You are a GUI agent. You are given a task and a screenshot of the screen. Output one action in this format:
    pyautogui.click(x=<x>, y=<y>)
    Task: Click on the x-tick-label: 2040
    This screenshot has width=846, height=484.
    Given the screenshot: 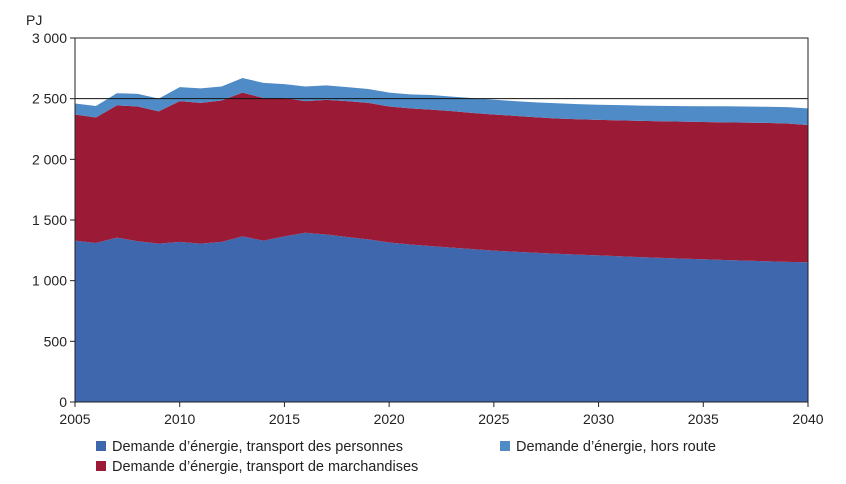 What is the action you would take?
    pyautogui.click(x=807, y=419)
    